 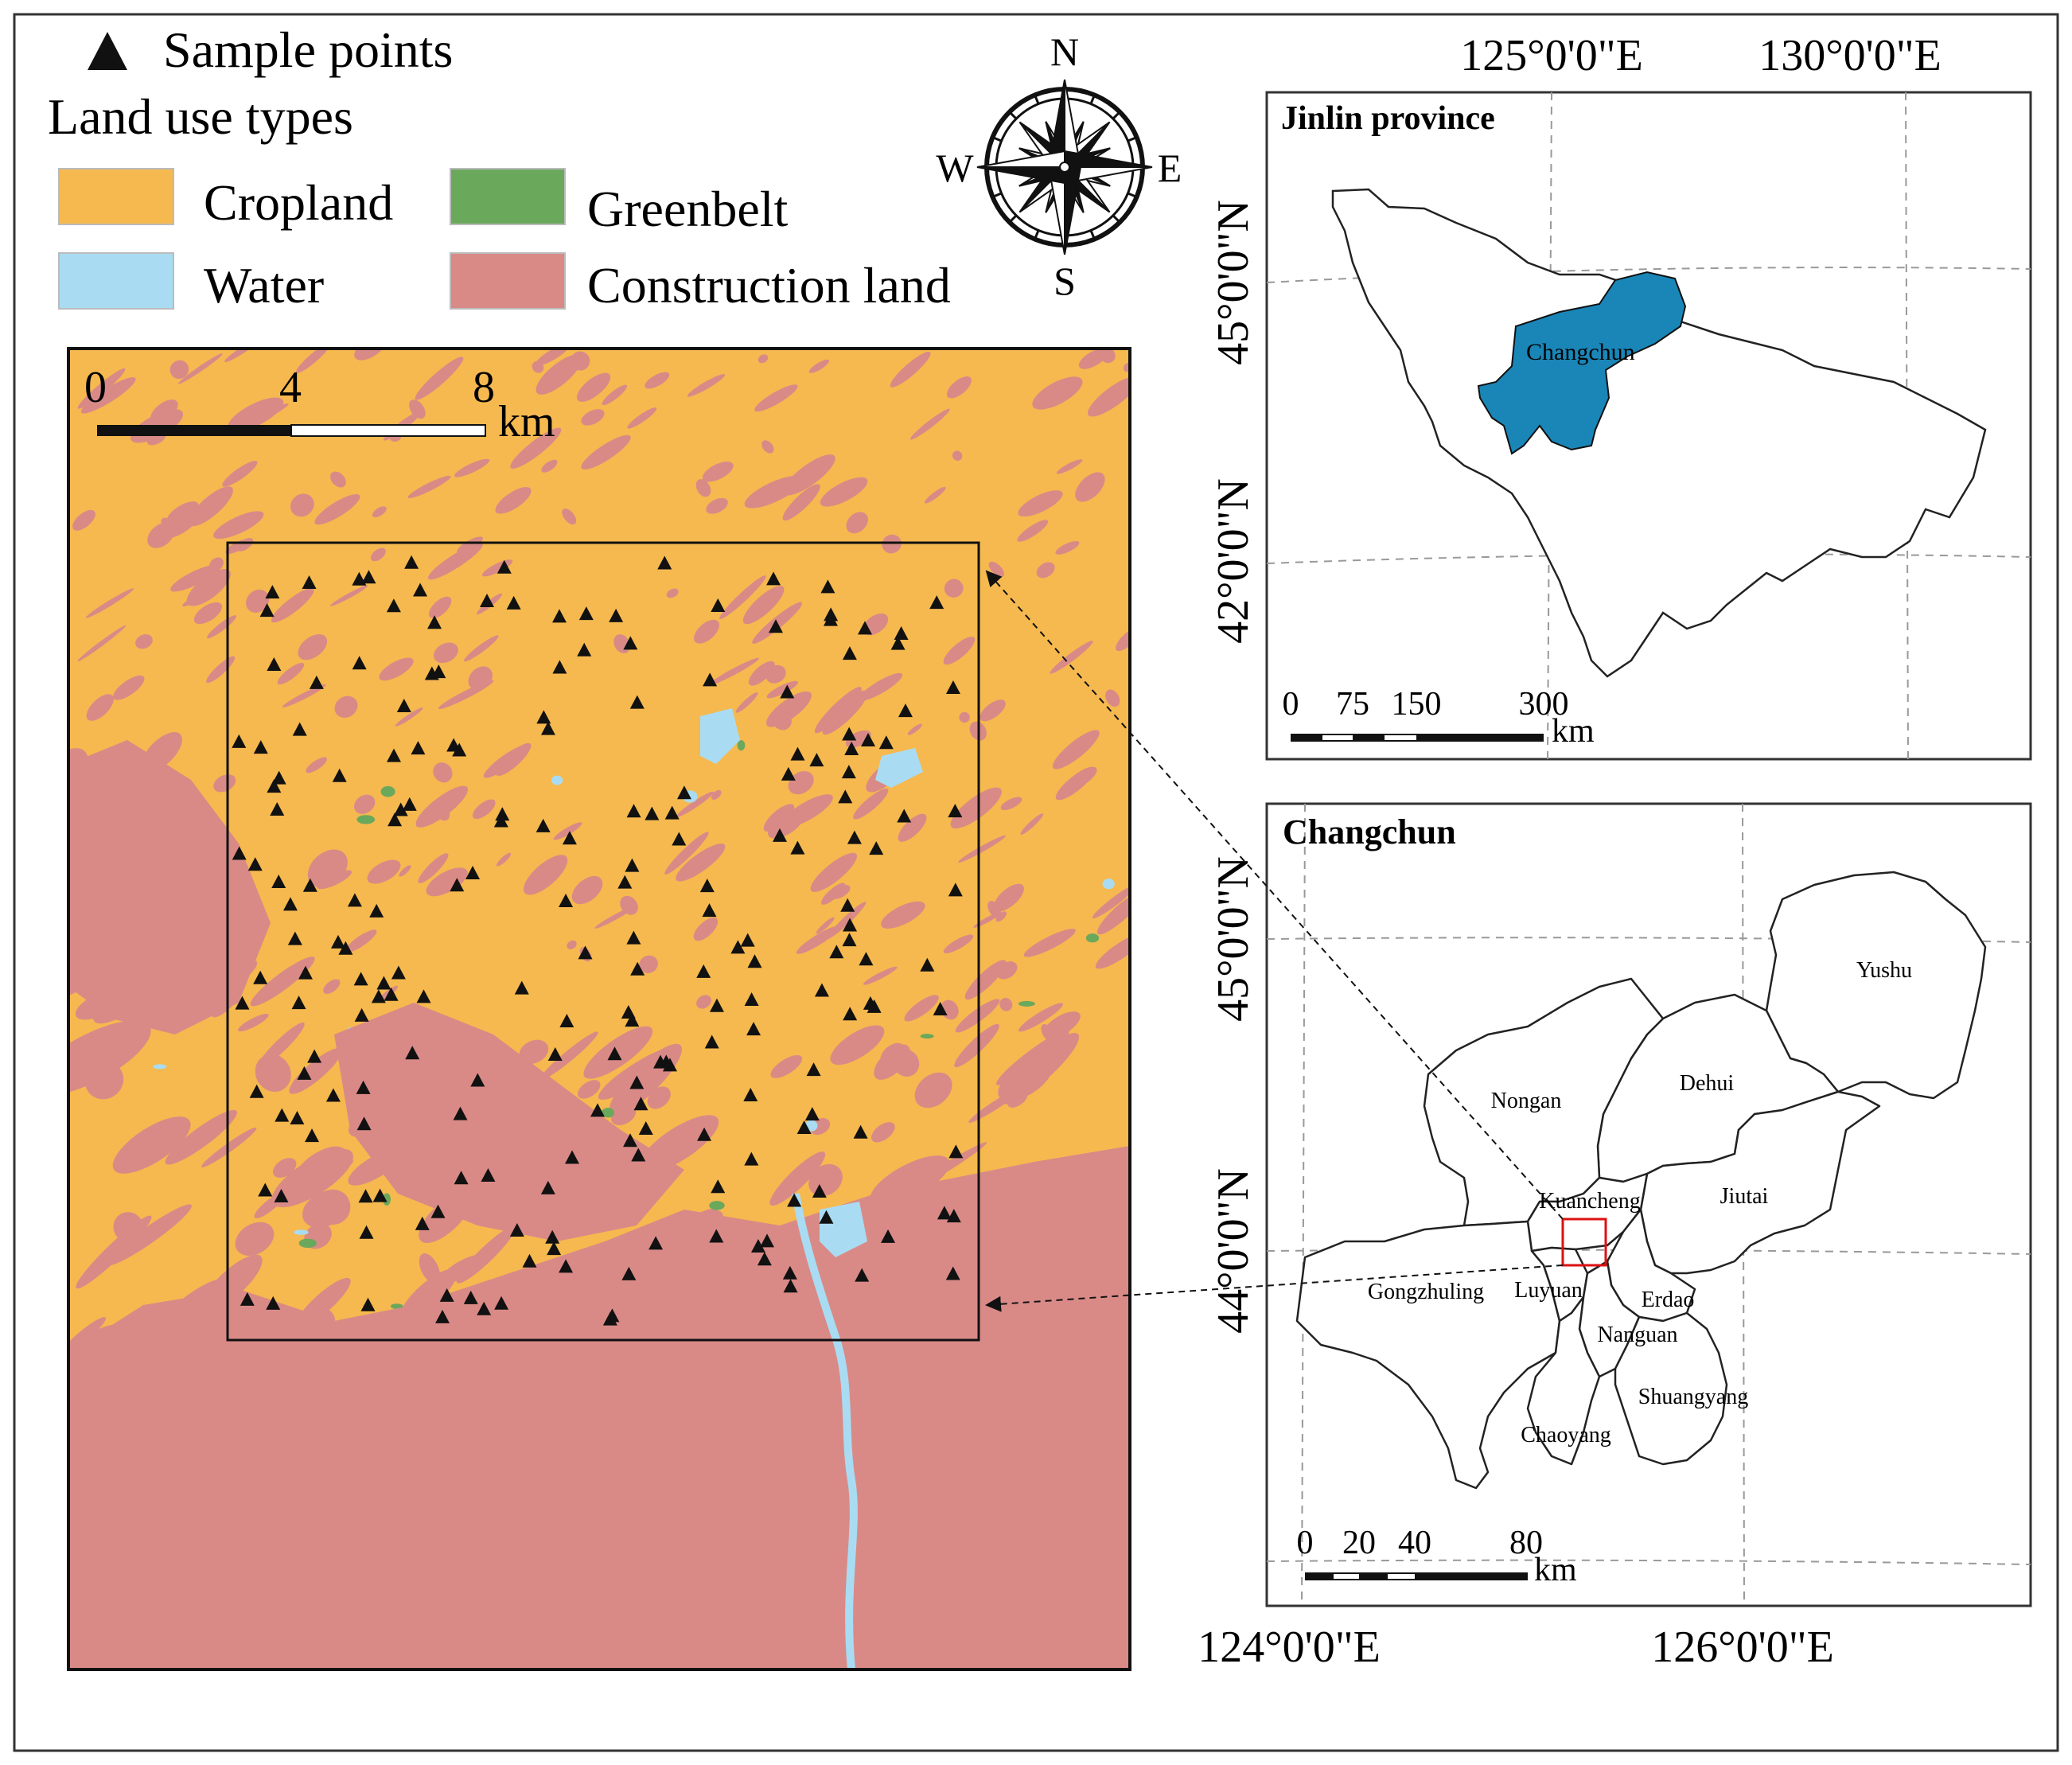 What do you see at coordinates (264, 286) in the screenshot?
I see `legend-water-label: Water` at bounding box center [264, 286].